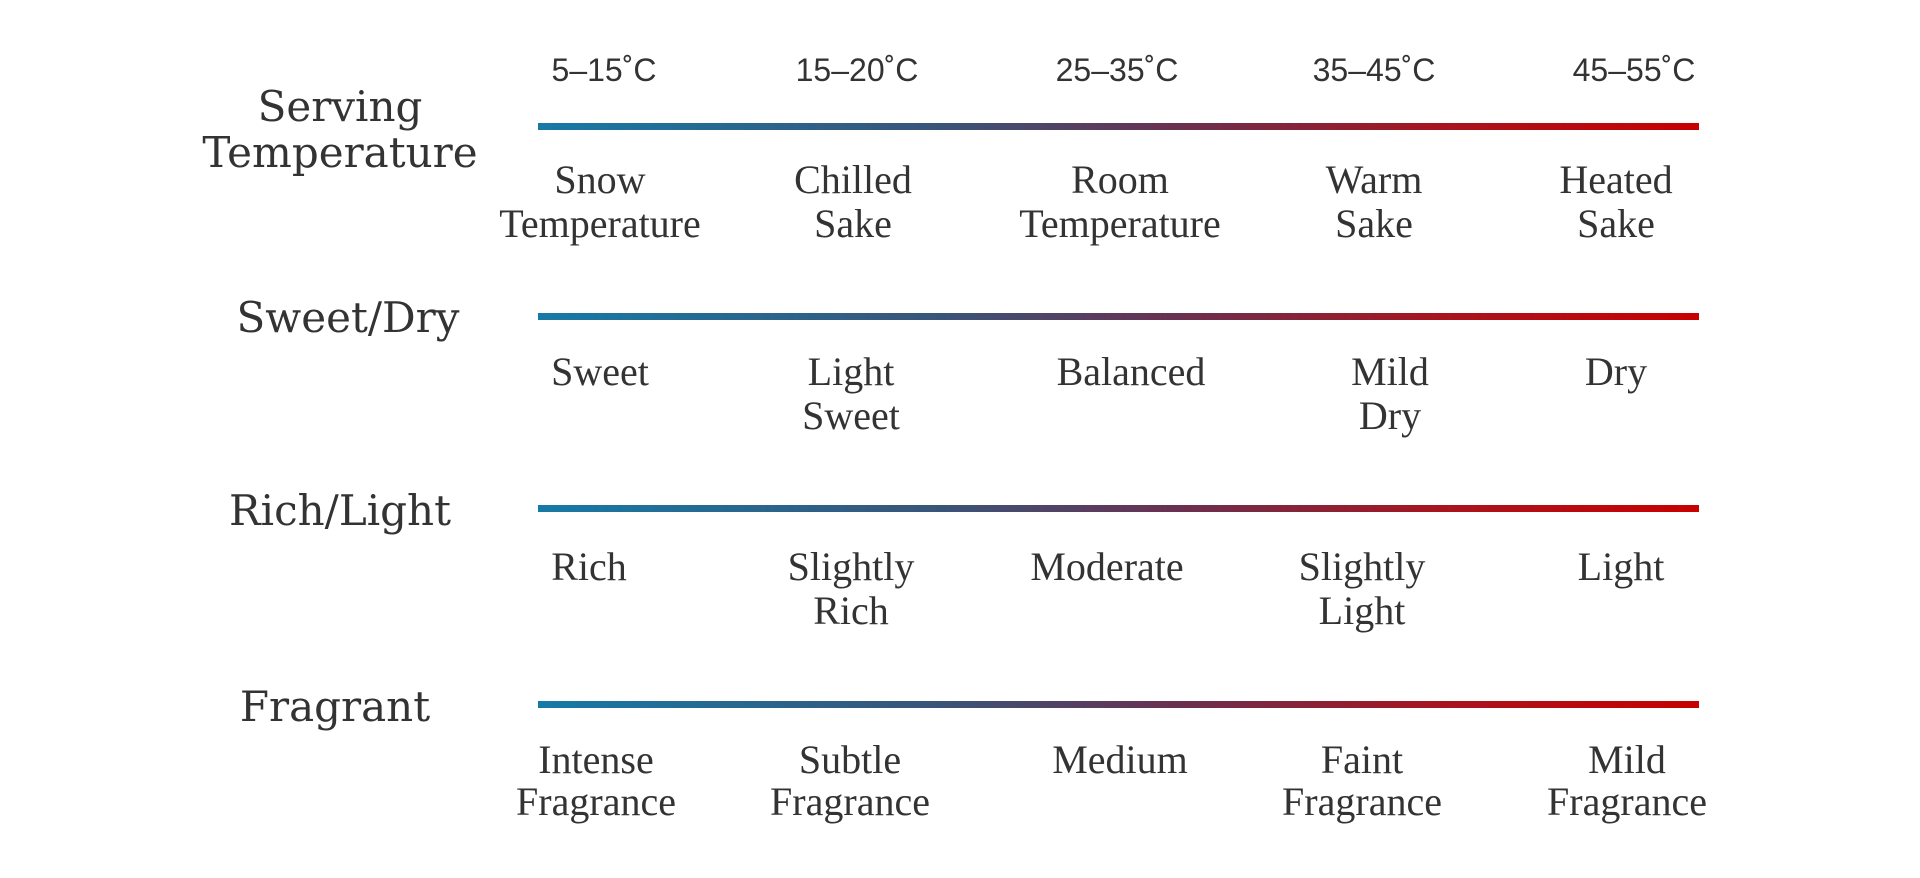 The image size is (1920, 878). I want to click on scale-label: Intense Fragrance, so click(596, 780).